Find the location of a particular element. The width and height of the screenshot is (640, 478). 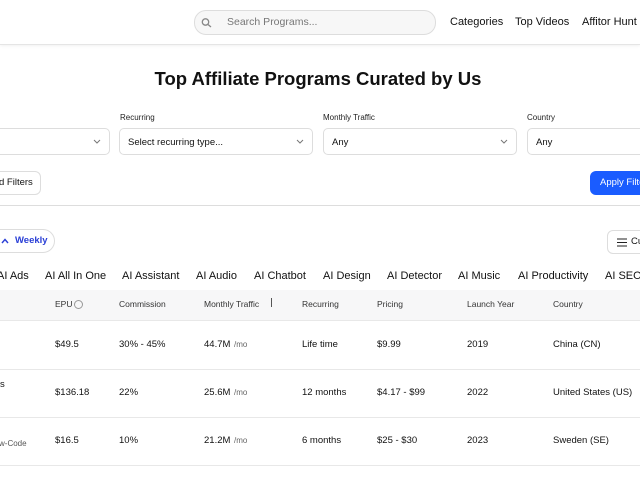

category-tab: AI Detector is located at coordinates (415, 276).